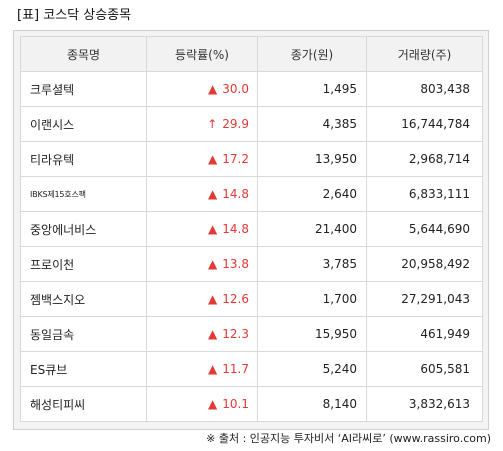 This screenshot has width=503, height=451. Describe the element at coordinates (424, 299) in the screenshot. I see `trade-volume: 27,291,043` at that location.